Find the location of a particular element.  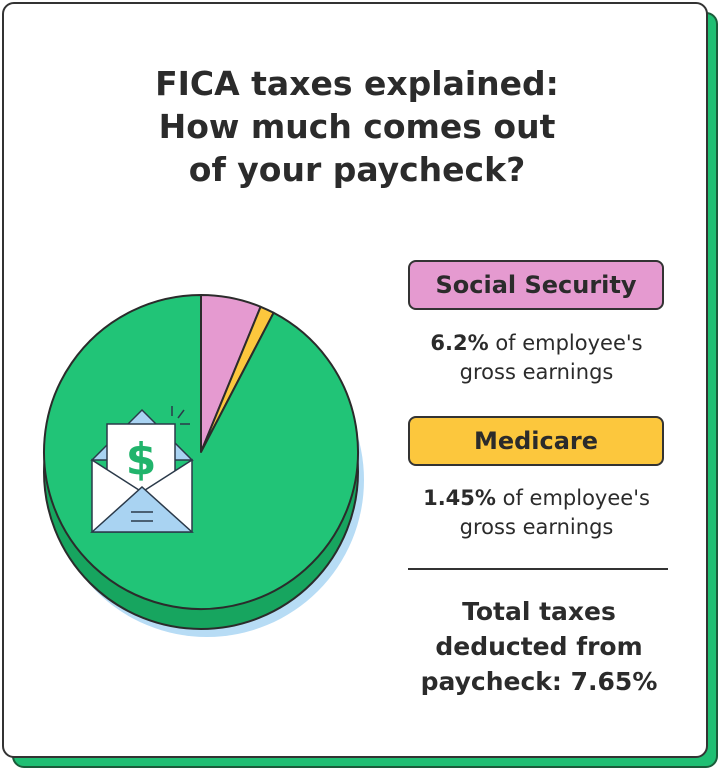

total-line: paycheck: 7.65% is located at coordinates (539, 681).